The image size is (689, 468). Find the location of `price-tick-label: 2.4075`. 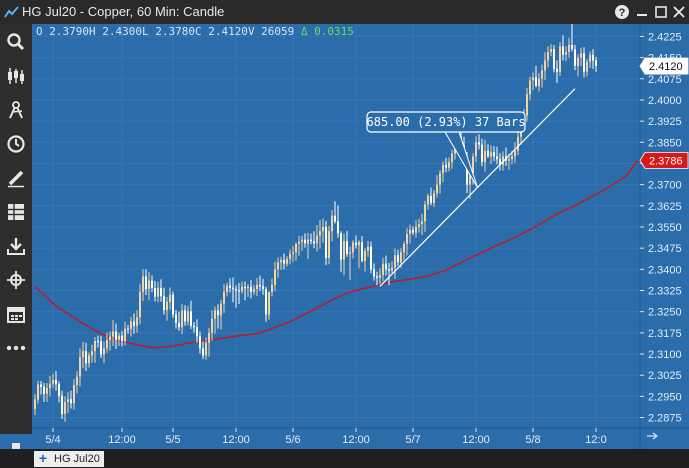

price-tick-label: 2.4075 is located at coordinates (665, 80).